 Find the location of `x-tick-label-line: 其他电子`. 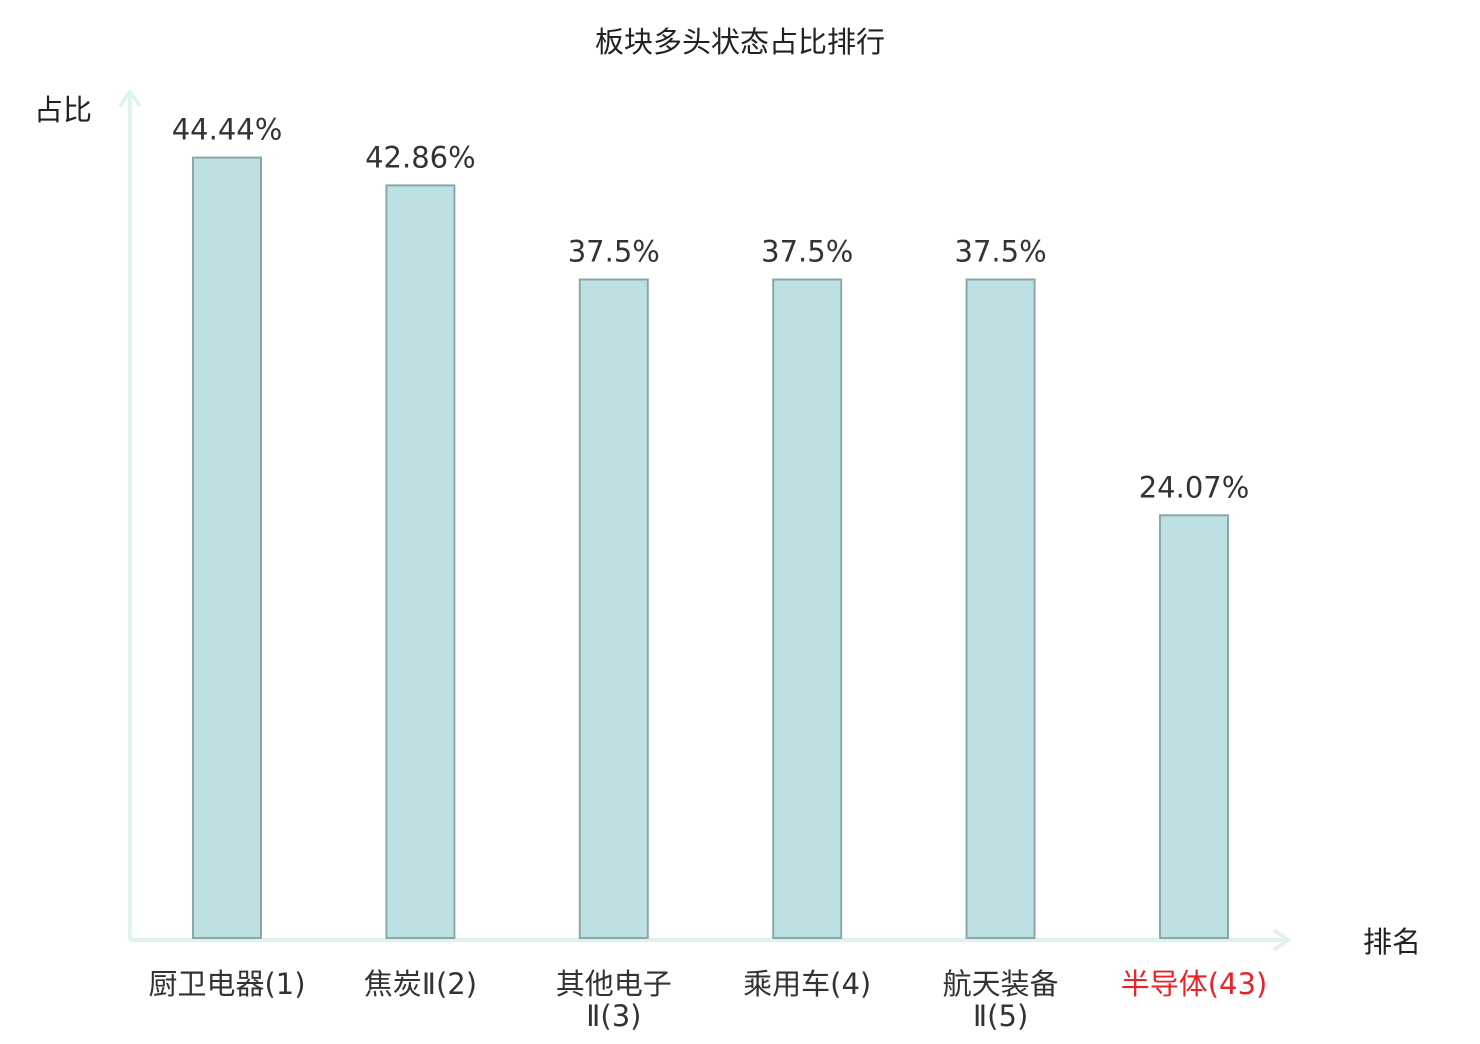

x-tick-label-line: 其他电子 is located at coordinates (614, 984).